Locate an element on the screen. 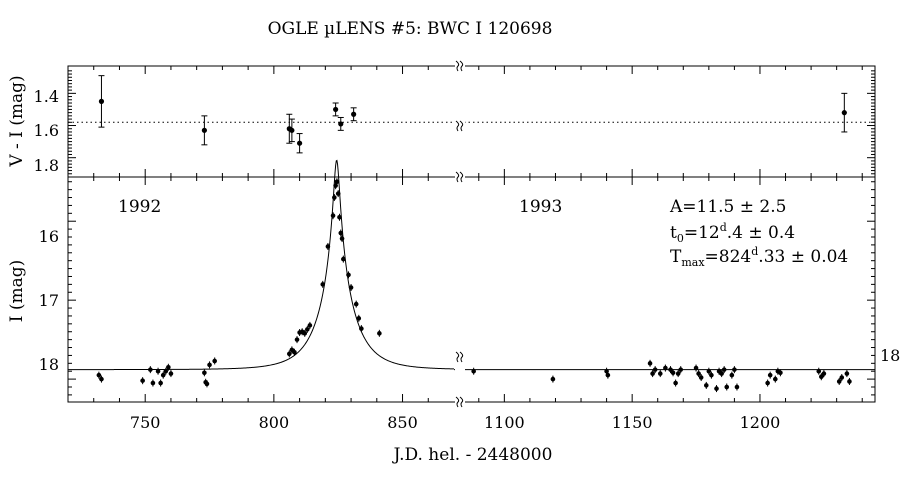  bottom-y-axis-label: I (mag) is located at coordinates (17, 291).